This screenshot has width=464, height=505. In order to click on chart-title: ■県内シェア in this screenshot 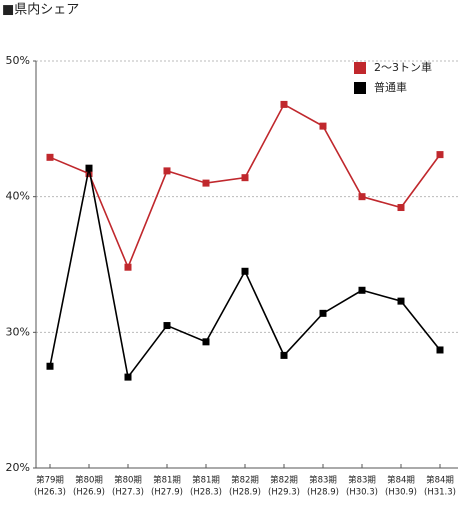, I will do `click(40, 10)`.